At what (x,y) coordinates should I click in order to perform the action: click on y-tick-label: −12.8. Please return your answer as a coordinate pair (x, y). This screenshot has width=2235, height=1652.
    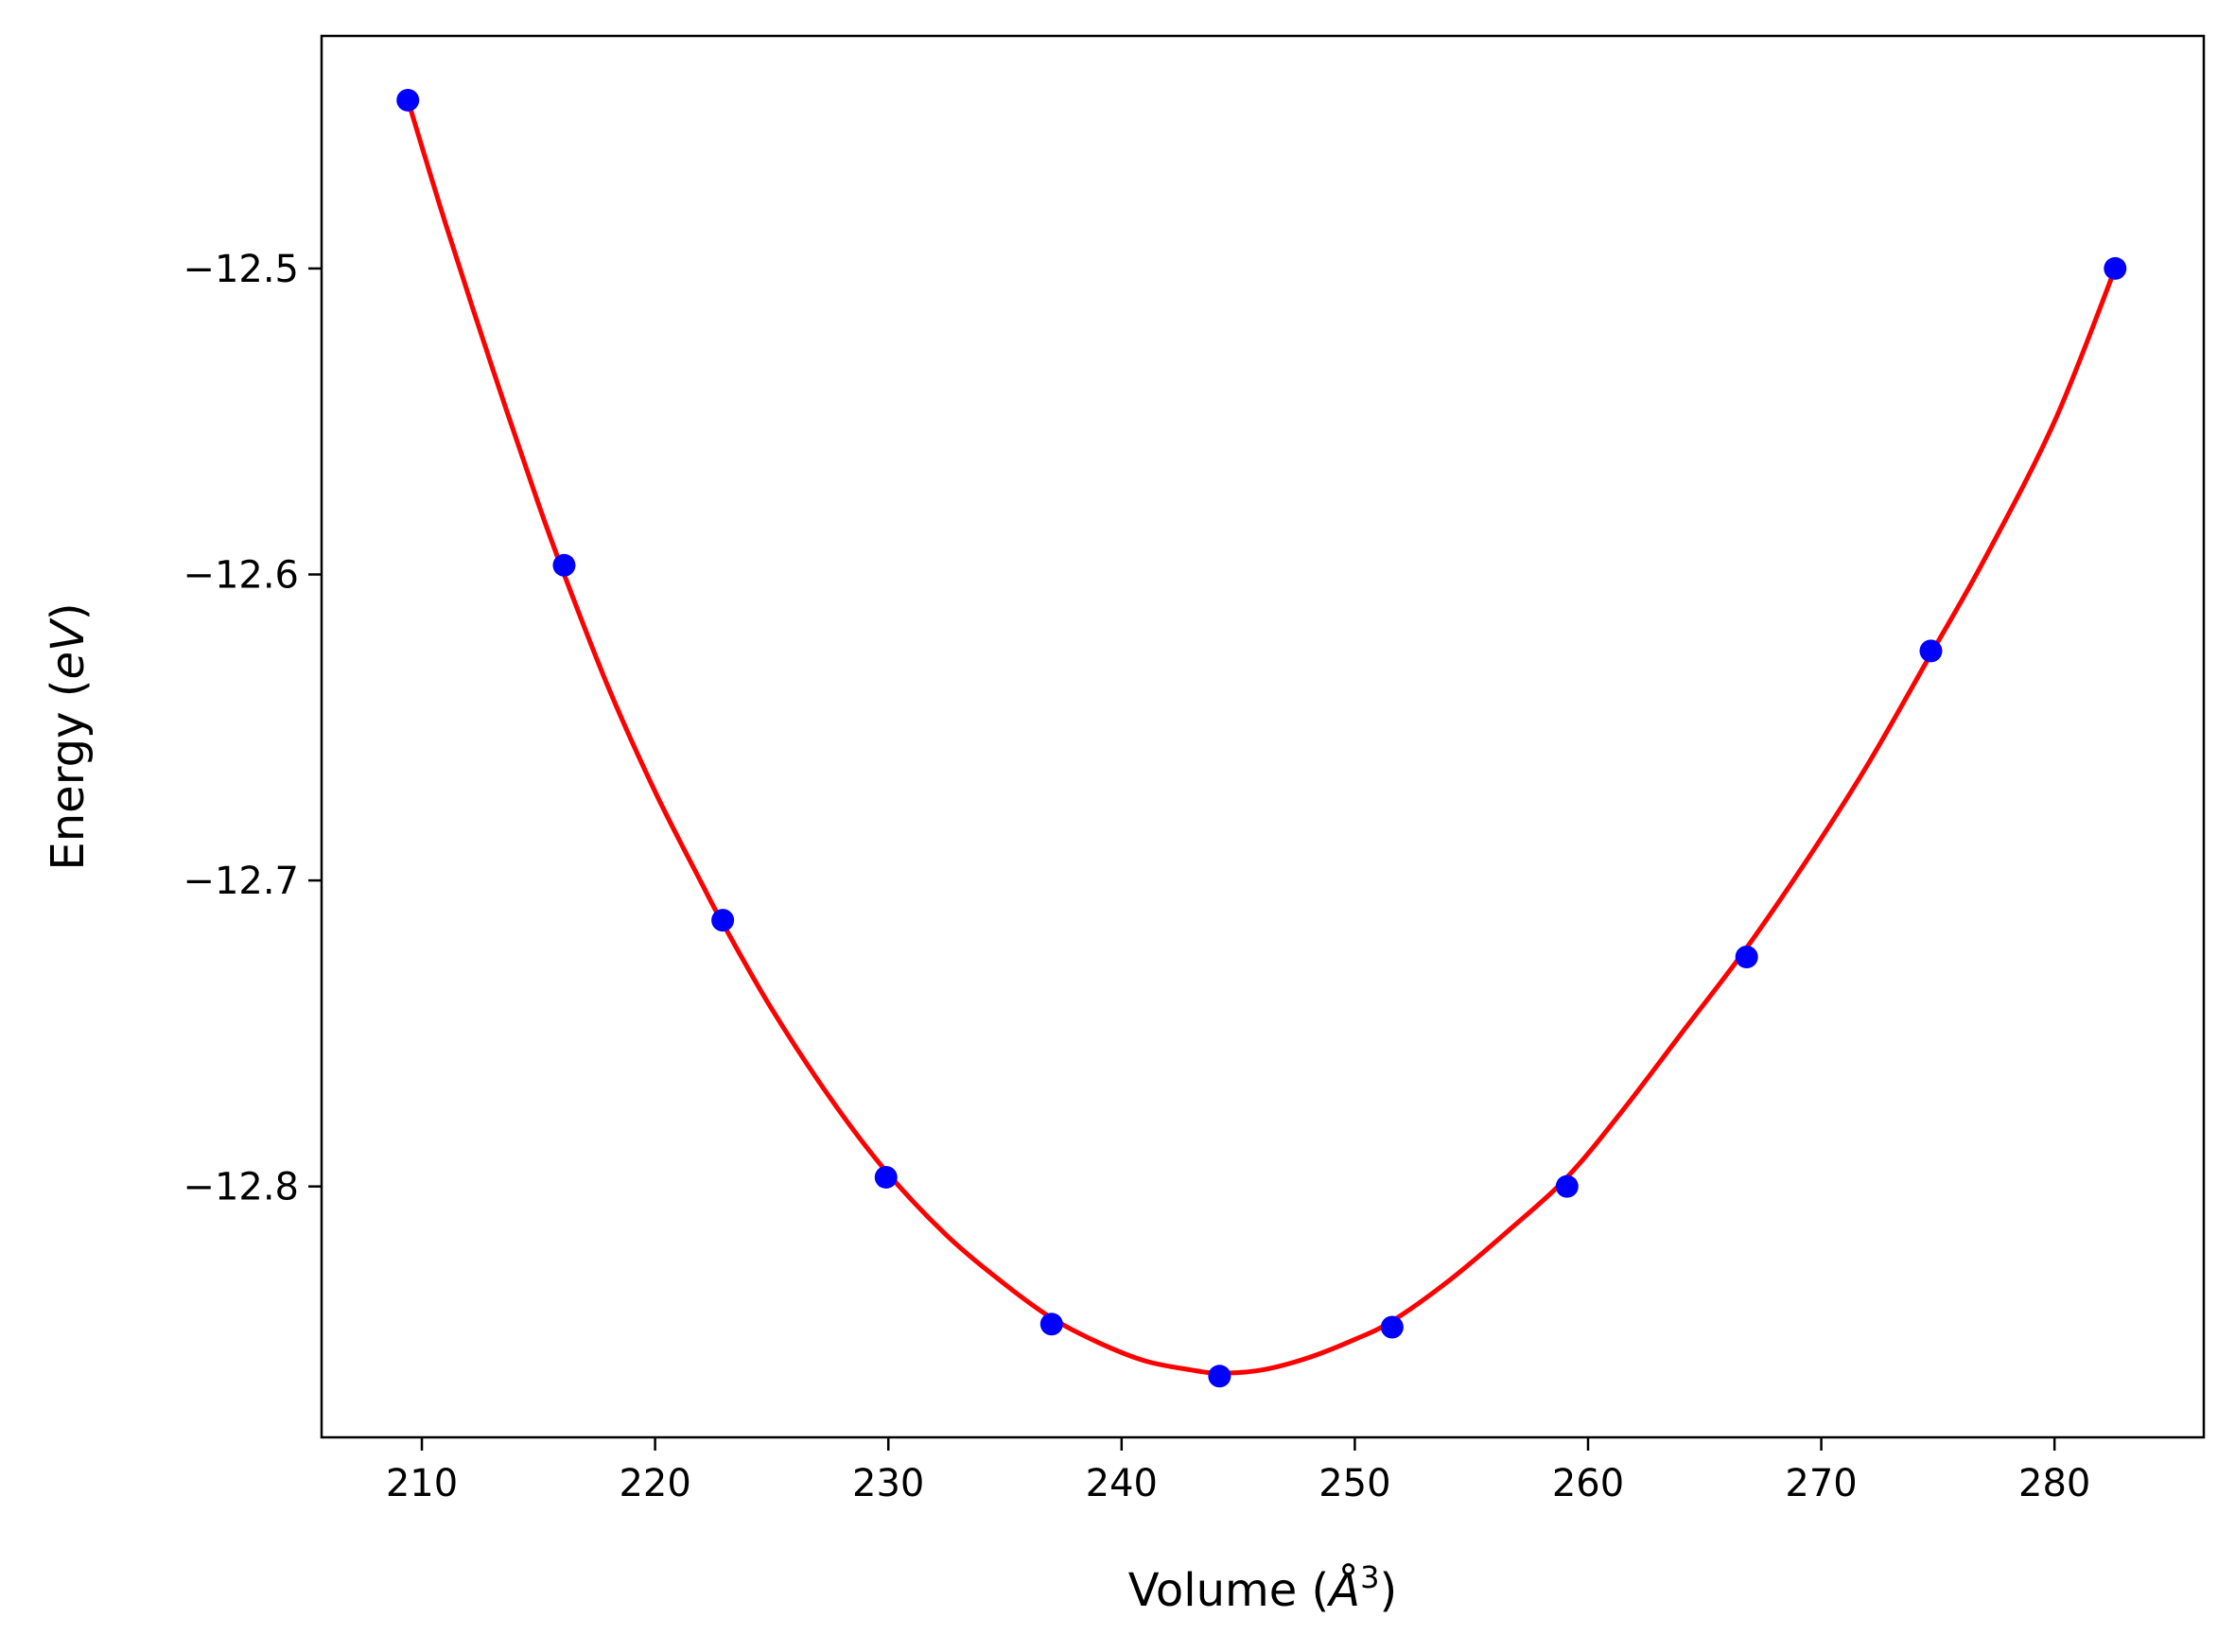
    Looking at the image, I should click on (241, 1188).